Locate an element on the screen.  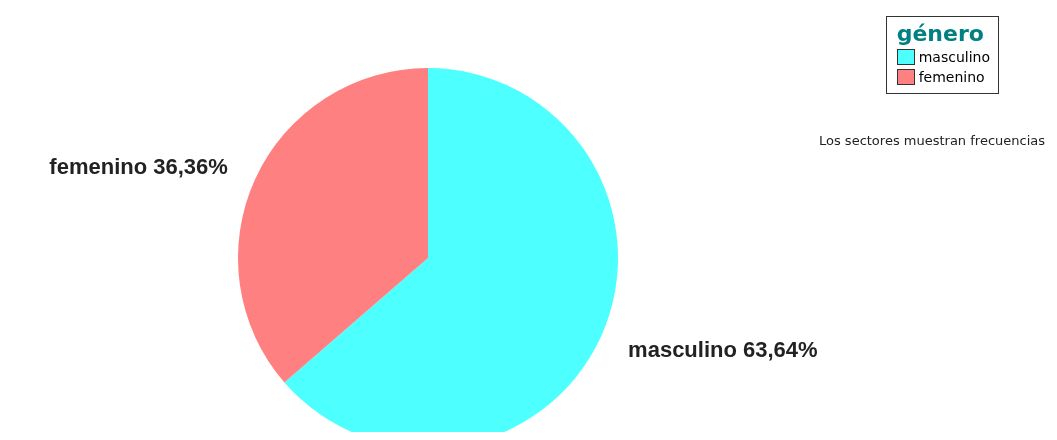
legend-label: masculino is located at coordinates (954, 57).